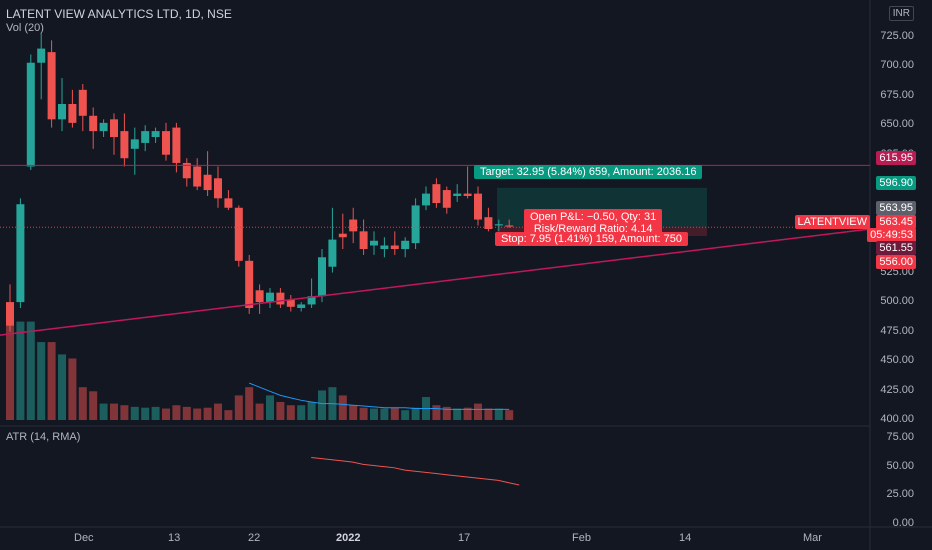 This screenshot has height=550, width=932. I want to click on time-axis-label: 13, so click(174, 538).